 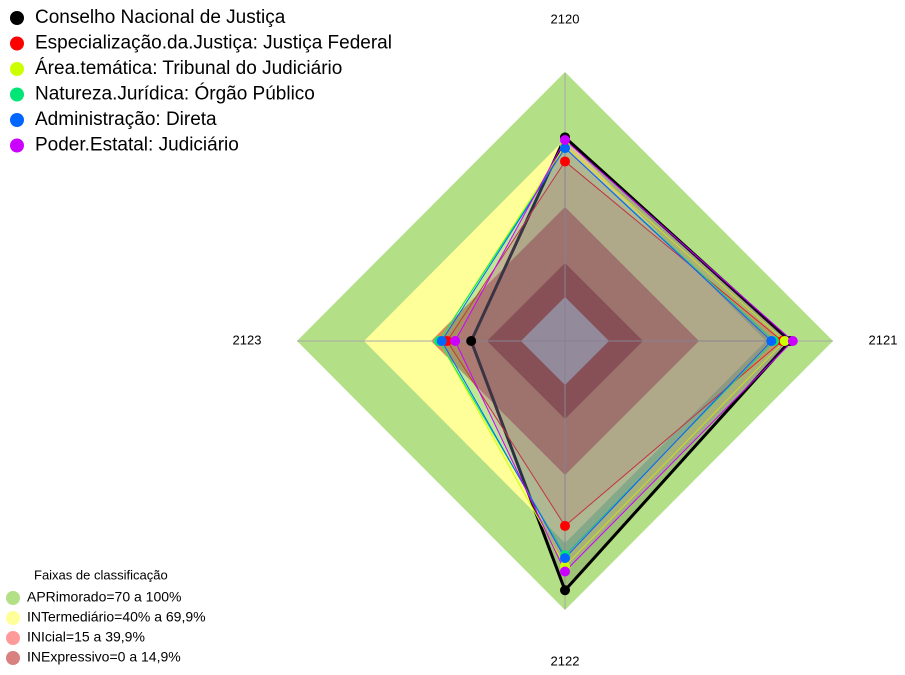 What do you see at coordinates (160, 17) in the screenshot?
I see `legend-label: Conselho Nacional de Justiça` at bounding box center [160, 17].